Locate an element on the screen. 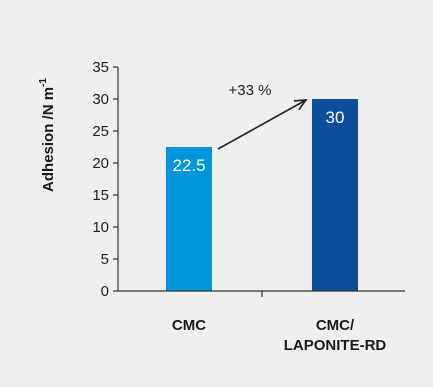  x-category-label: CMC/LAPONITE-RD is located at coordinates (335, 335).